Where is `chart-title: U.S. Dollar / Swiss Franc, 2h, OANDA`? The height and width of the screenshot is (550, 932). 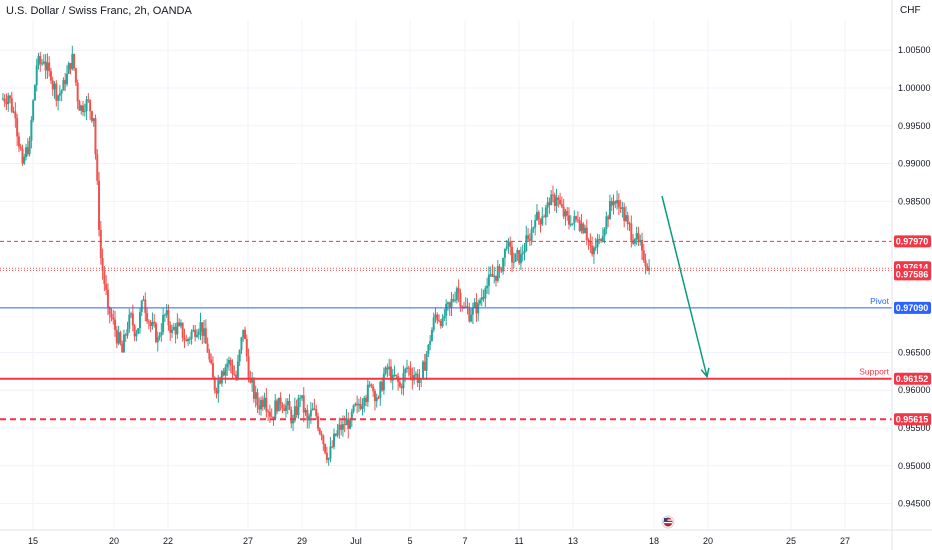
chart-title: U.S. Dollar / Swiss Franc, 2h, OANDA is located at coordinates (99, 11).